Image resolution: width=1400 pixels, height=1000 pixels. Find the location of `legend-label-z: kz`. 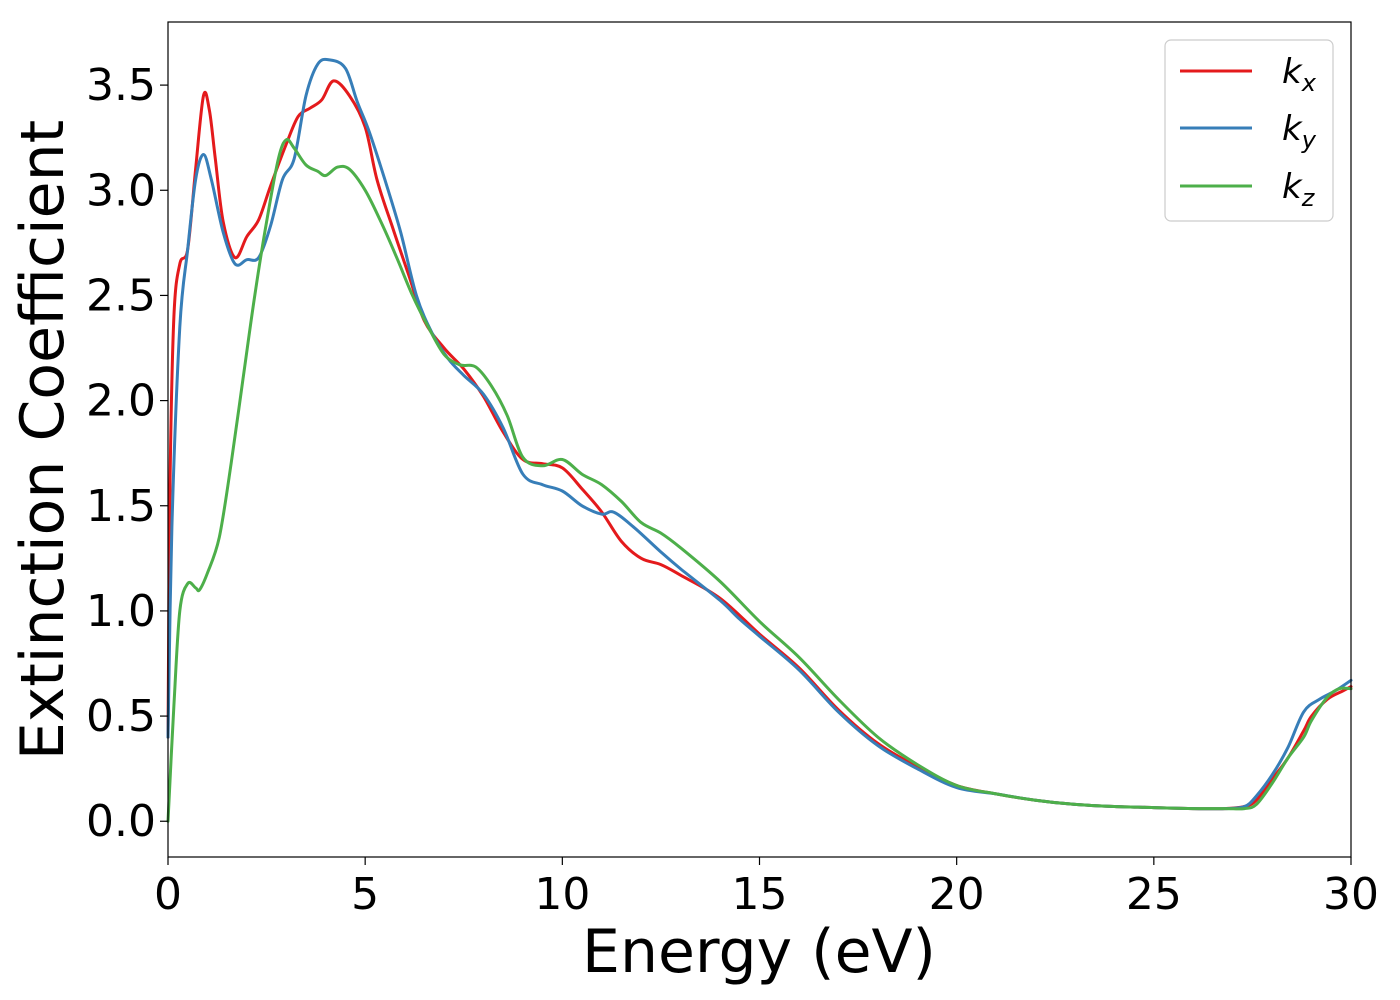

legend-label-z: kz is located at coordinates (1299, 189).